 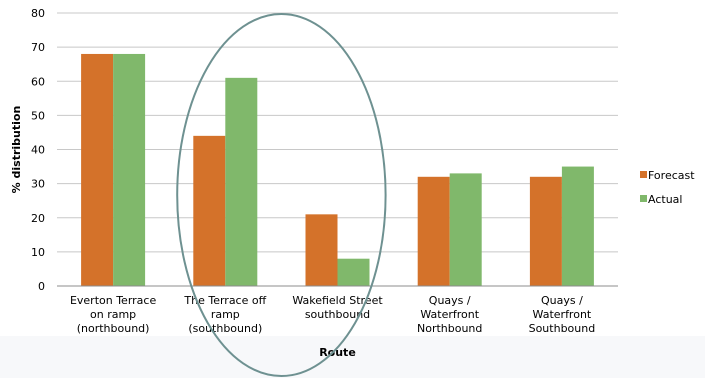 What do you see at coordinates (225, 328) in the screenshot?
I see `x-category-label: (southbound)` at bounding box center [225, 328].